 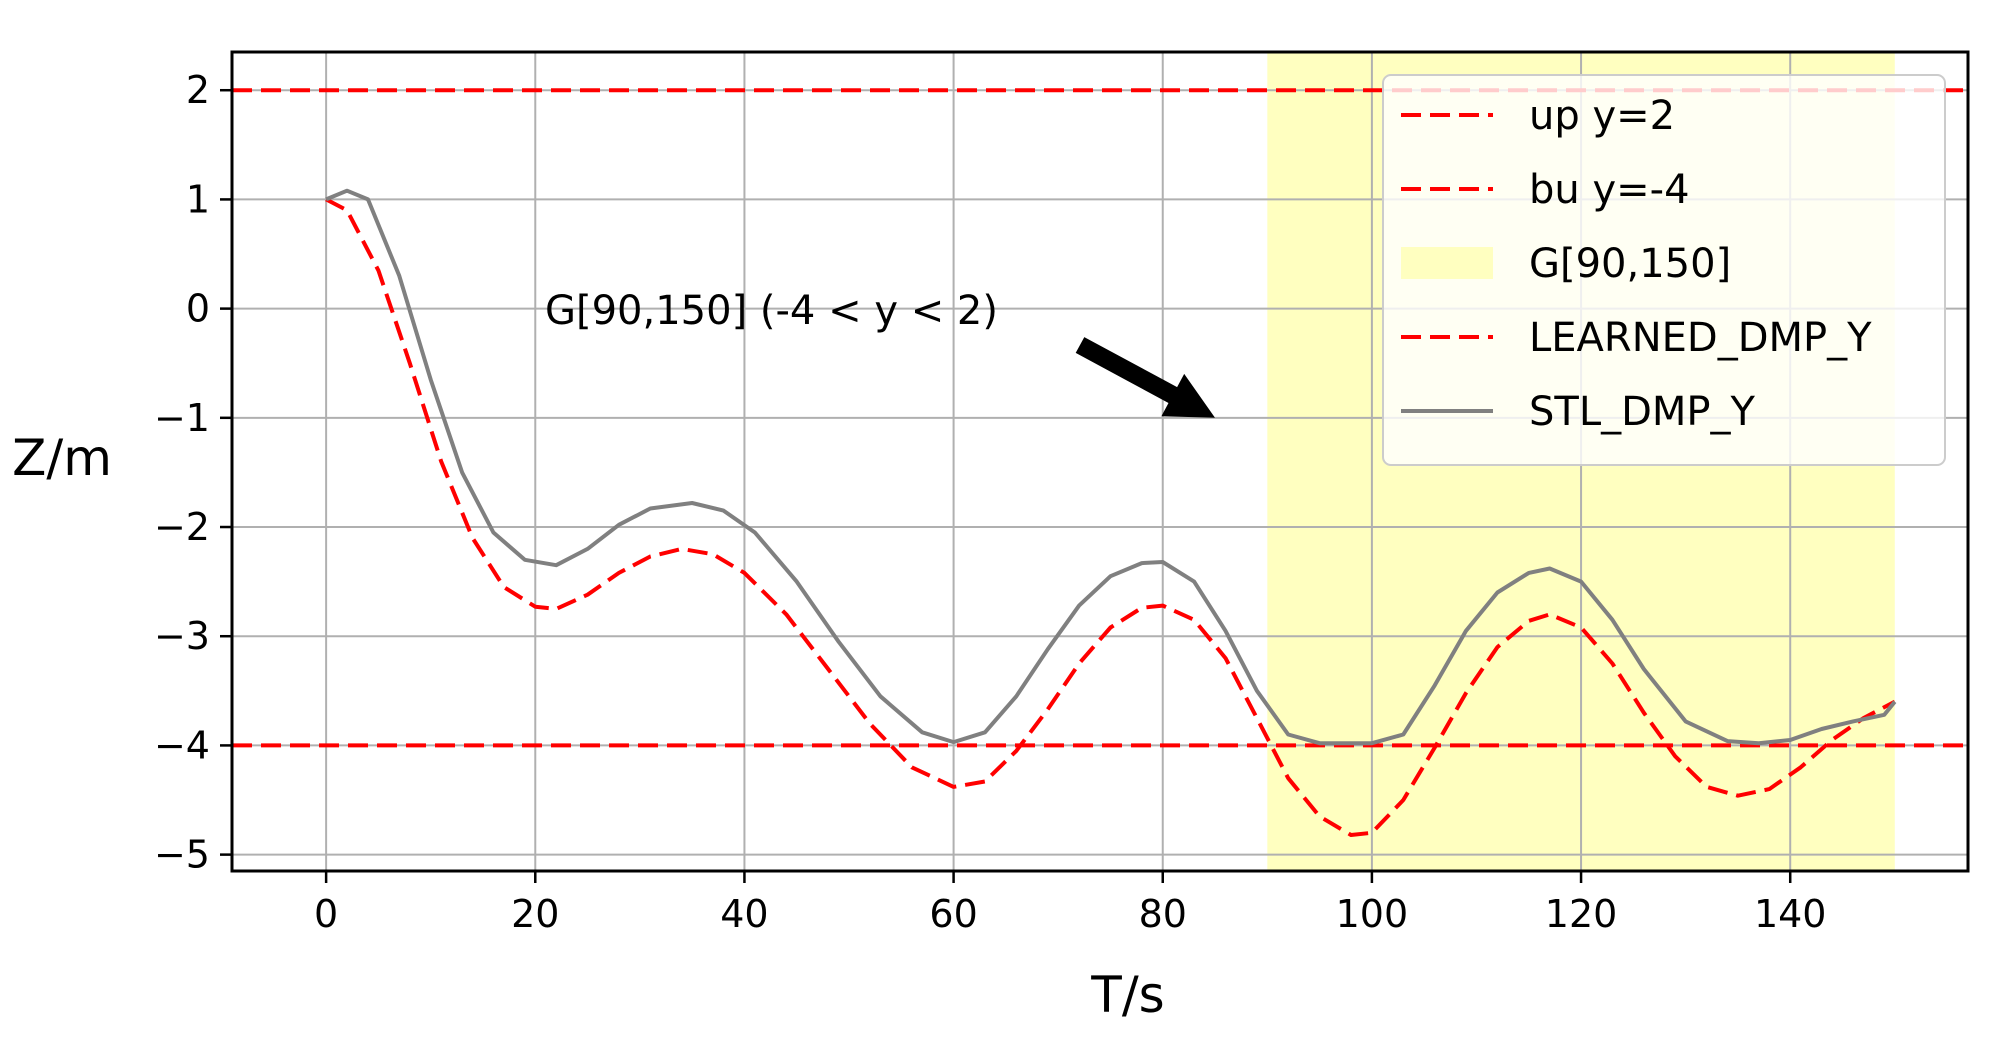 I want to click on y-tick-label: −1, so click(x=182, y=418).